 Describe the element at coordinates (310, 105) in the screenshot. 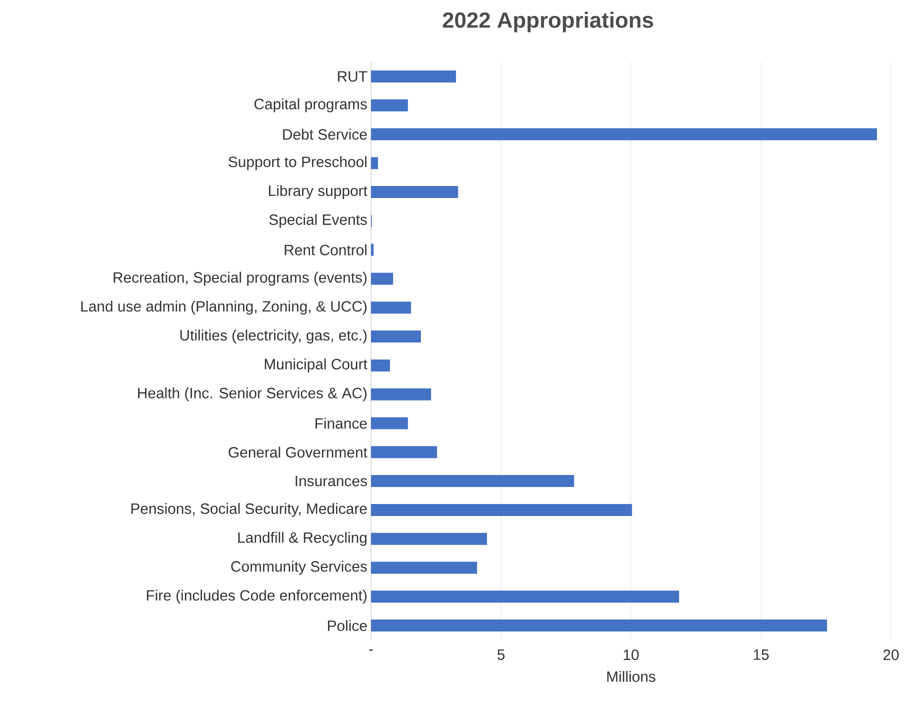

I see `y-tick-label: Capital programs` at that location.